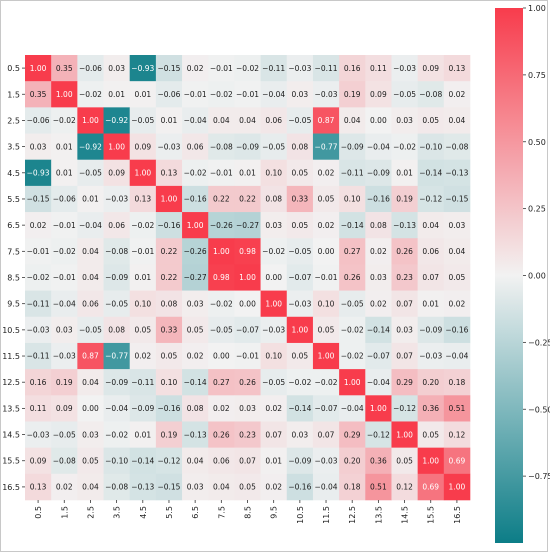  What do you see at coordinates (378, 330) in the screenshot?
I see `cell-value-label: −0.14` at bounding box center [378, 330].